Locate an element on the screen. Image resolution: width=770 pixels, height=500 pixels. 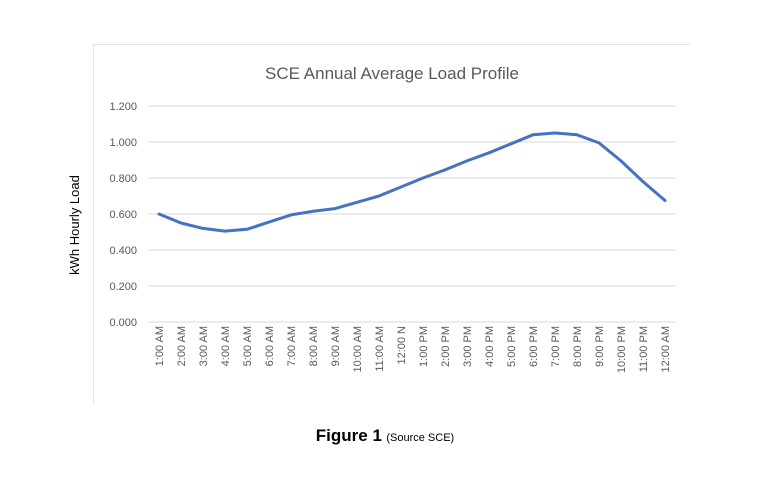
x-tick-label: 12:00 AM is located at coordinates (666, 349).